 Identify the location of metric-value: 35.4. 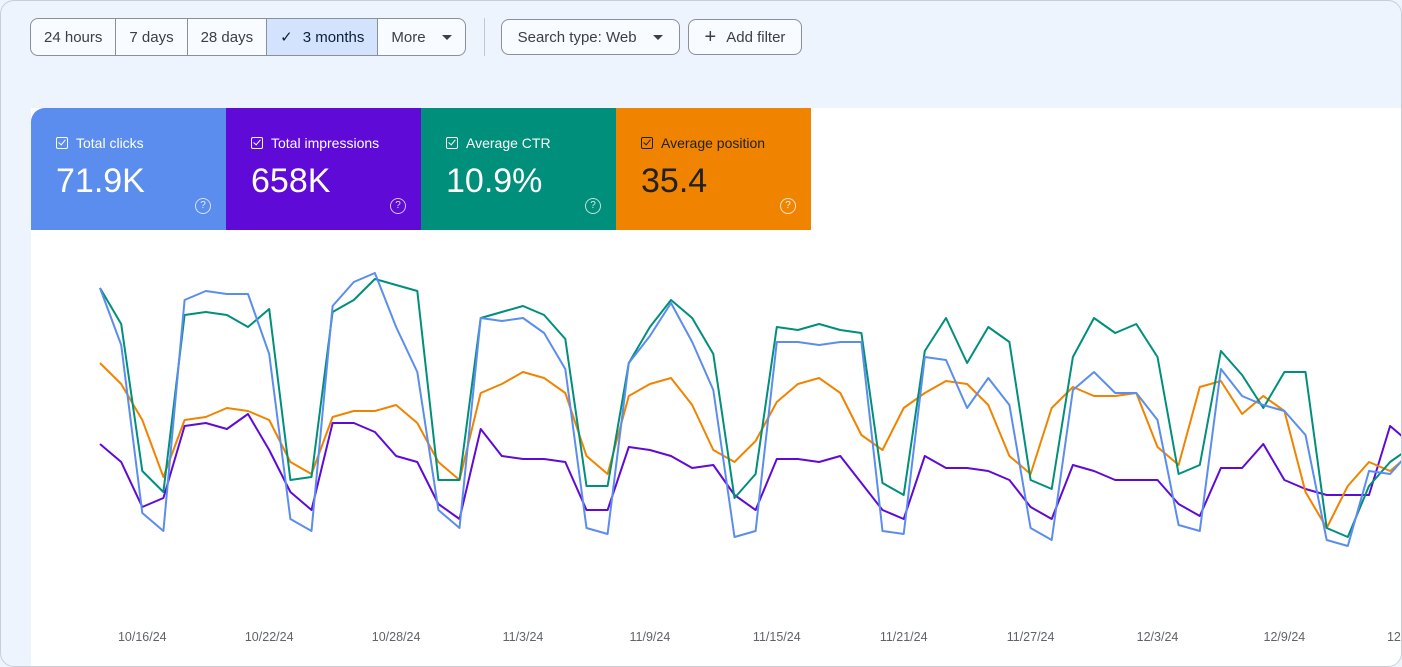
(674, 181).